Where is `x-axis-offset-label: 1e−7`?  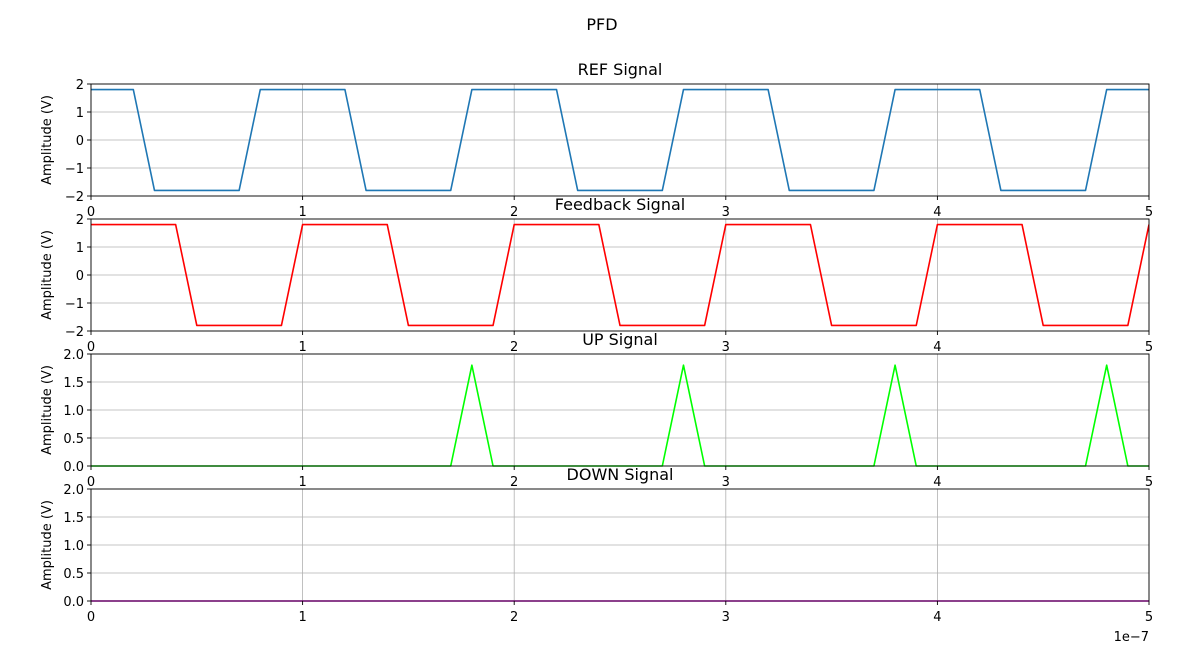 x-axis-offset-label: 1e−7 is located at coordinates (1131, 637).